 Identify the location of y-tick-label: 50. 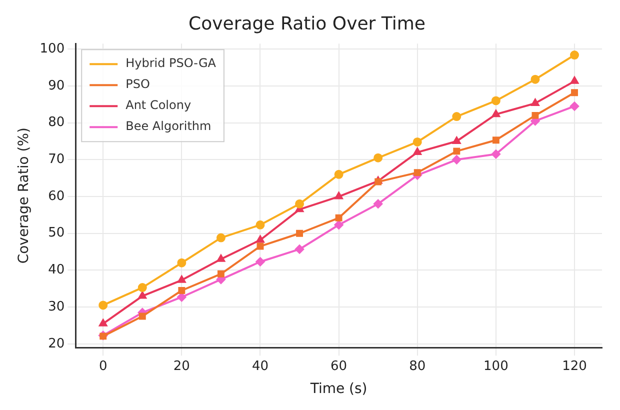
(56, 233).